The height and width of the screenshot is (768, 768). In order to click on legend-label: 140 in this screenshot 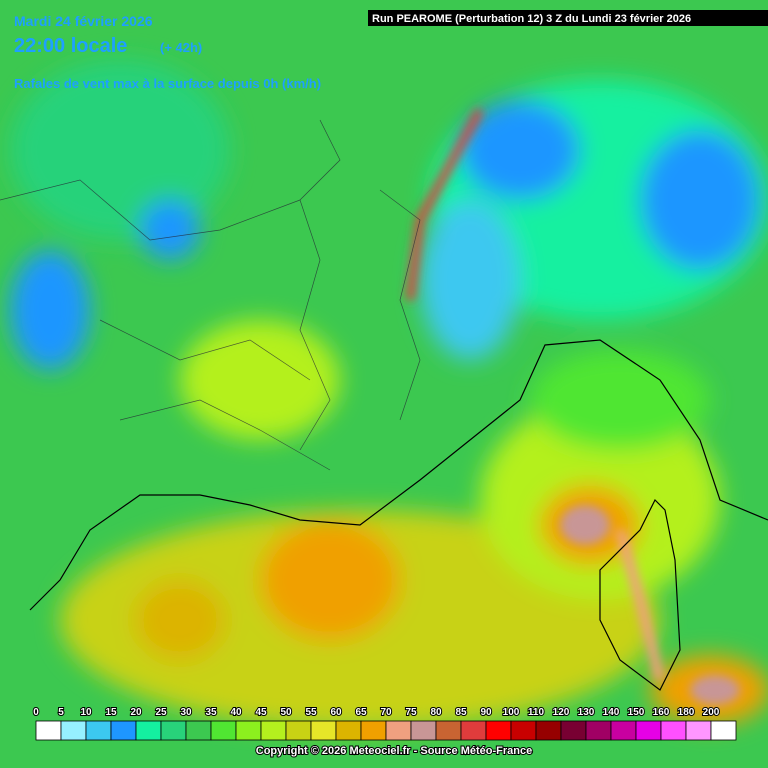, I will do `click(611, 712)`.